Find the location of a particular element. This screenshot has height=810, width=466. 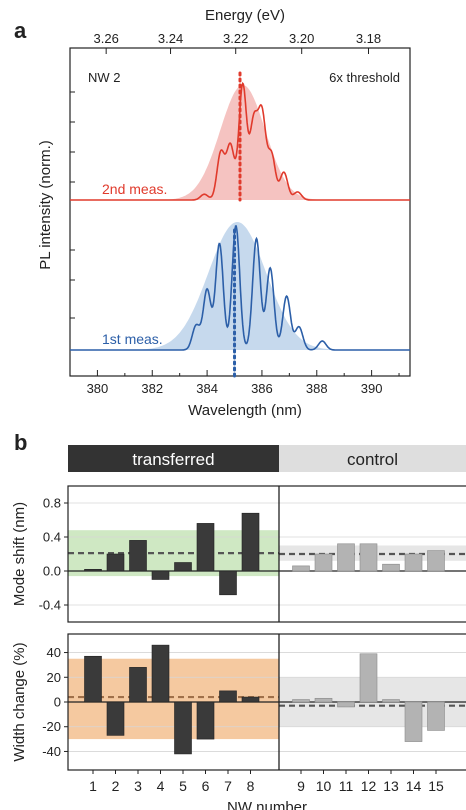

group-label-control: control is located at coordinates (372, 459).